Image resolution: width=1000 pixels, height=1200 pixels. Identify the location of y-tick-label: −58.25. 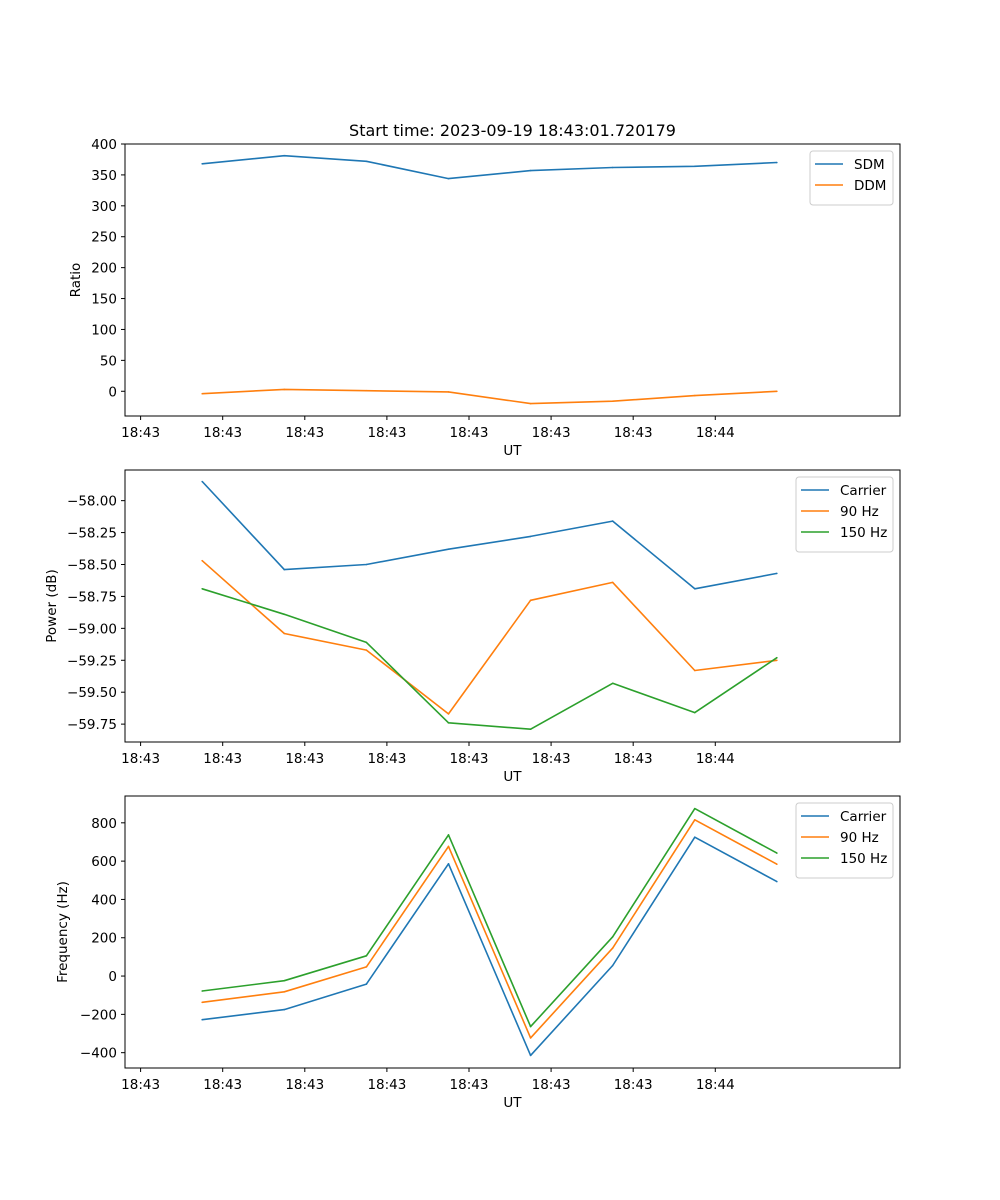
(92, 534).